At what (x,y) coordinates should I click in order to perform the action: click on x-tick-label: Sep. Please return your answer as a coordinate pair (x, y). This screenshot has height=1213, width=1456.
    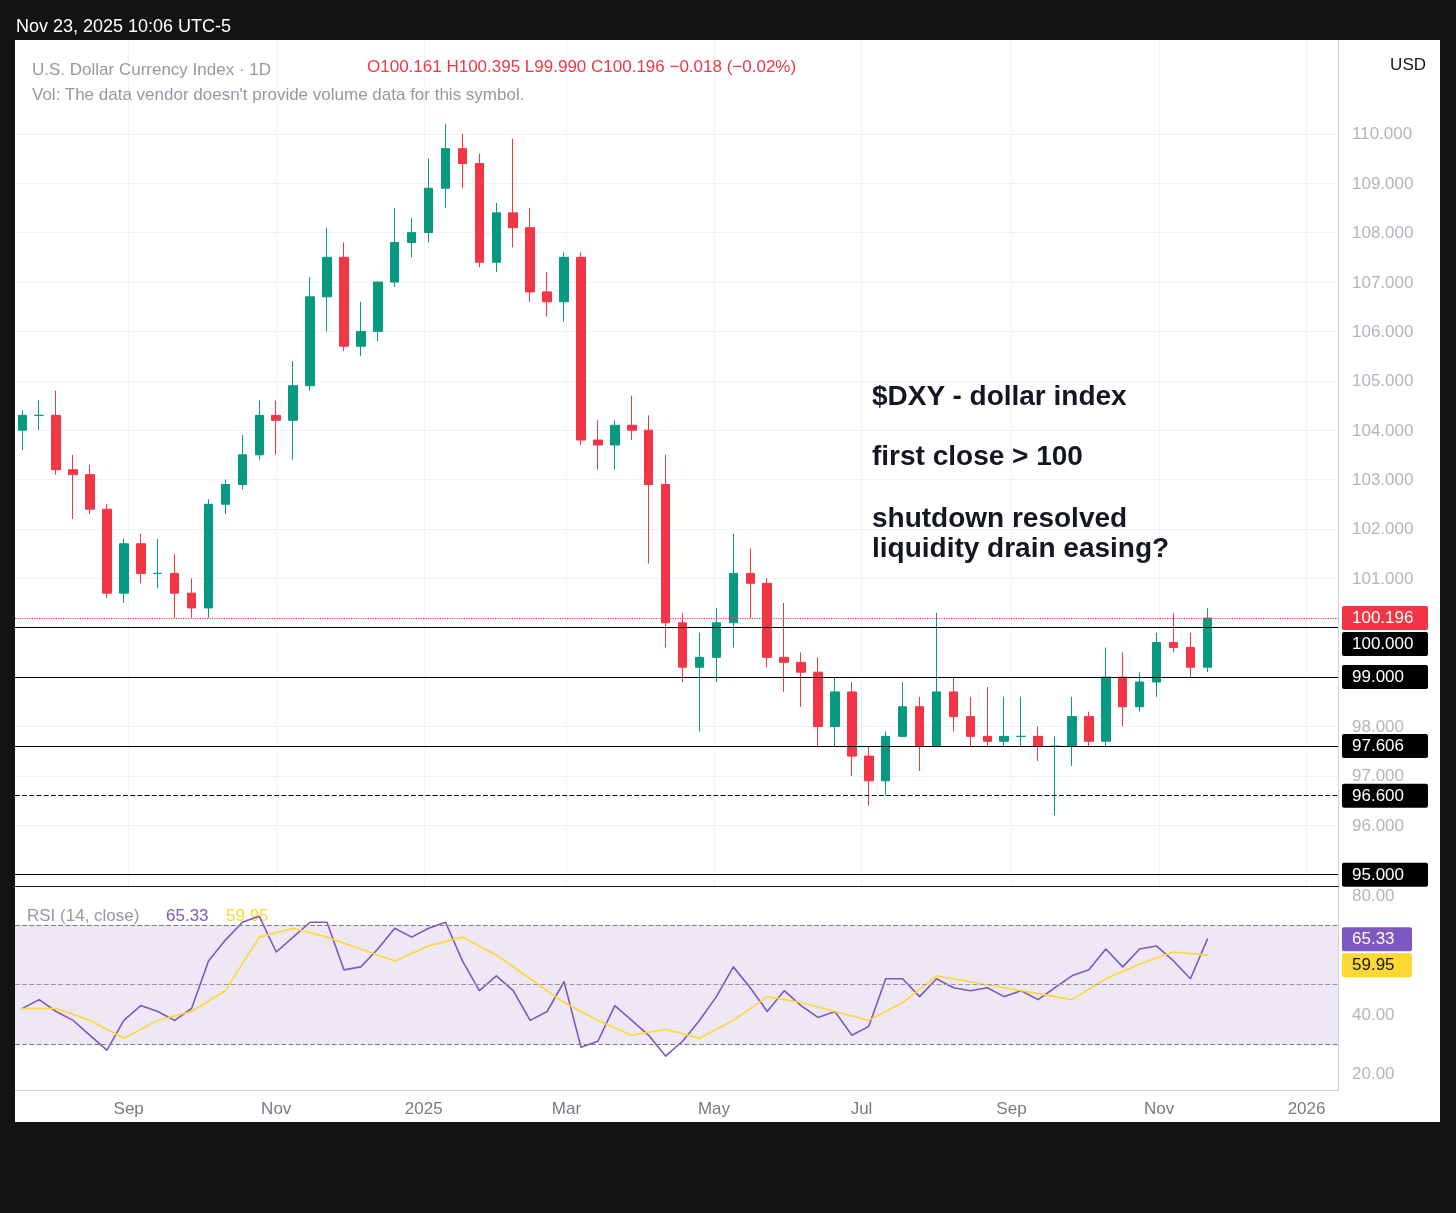
    Looking at the image, I should click on (128, 1108).